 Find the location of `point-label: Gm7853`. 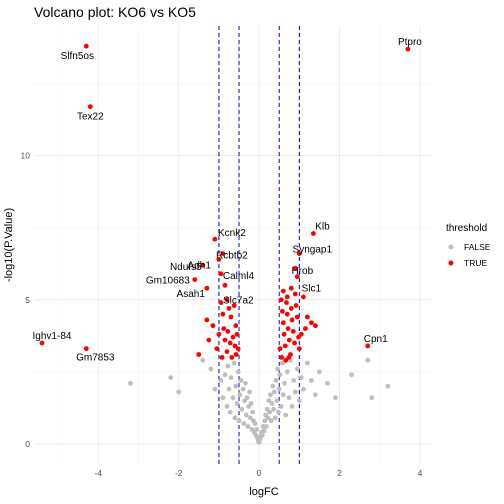

point-label: Gm7853 is located at coordinates (95, 358).